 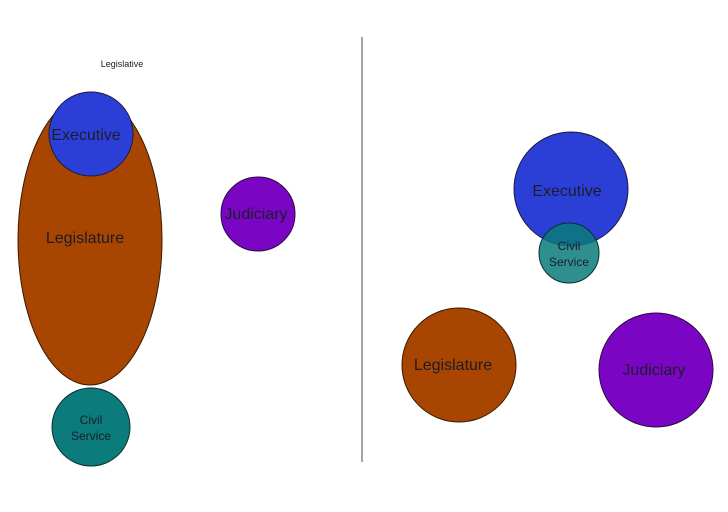 I want to click on left-civil-service-circle, so click(x=91, y=427).